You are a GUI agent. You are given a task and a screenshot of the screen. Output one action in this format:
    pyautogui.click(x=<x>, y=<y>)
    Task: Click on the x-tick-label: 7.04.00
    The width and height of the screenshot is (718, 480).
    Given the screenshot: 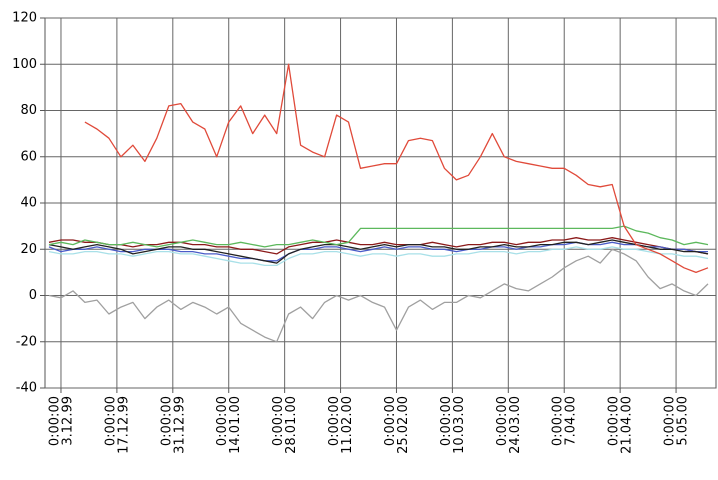 What is the action you would take?
    pyautogui.click(x=571, y=421)
    